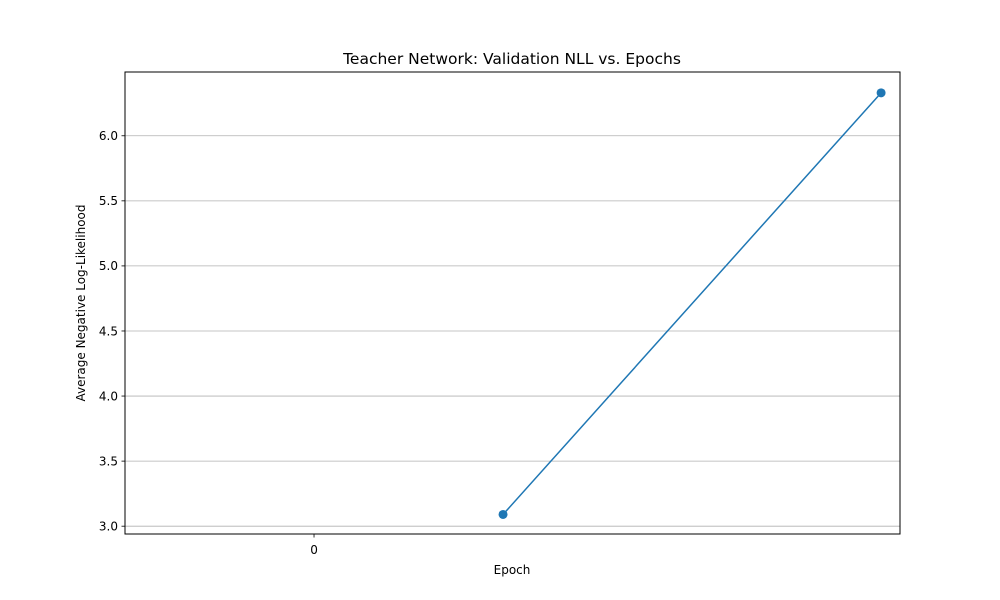 The height and width of the screenshot is (600, 1000). I want to click on y-tick-label: 3.5, so click(108, 461).